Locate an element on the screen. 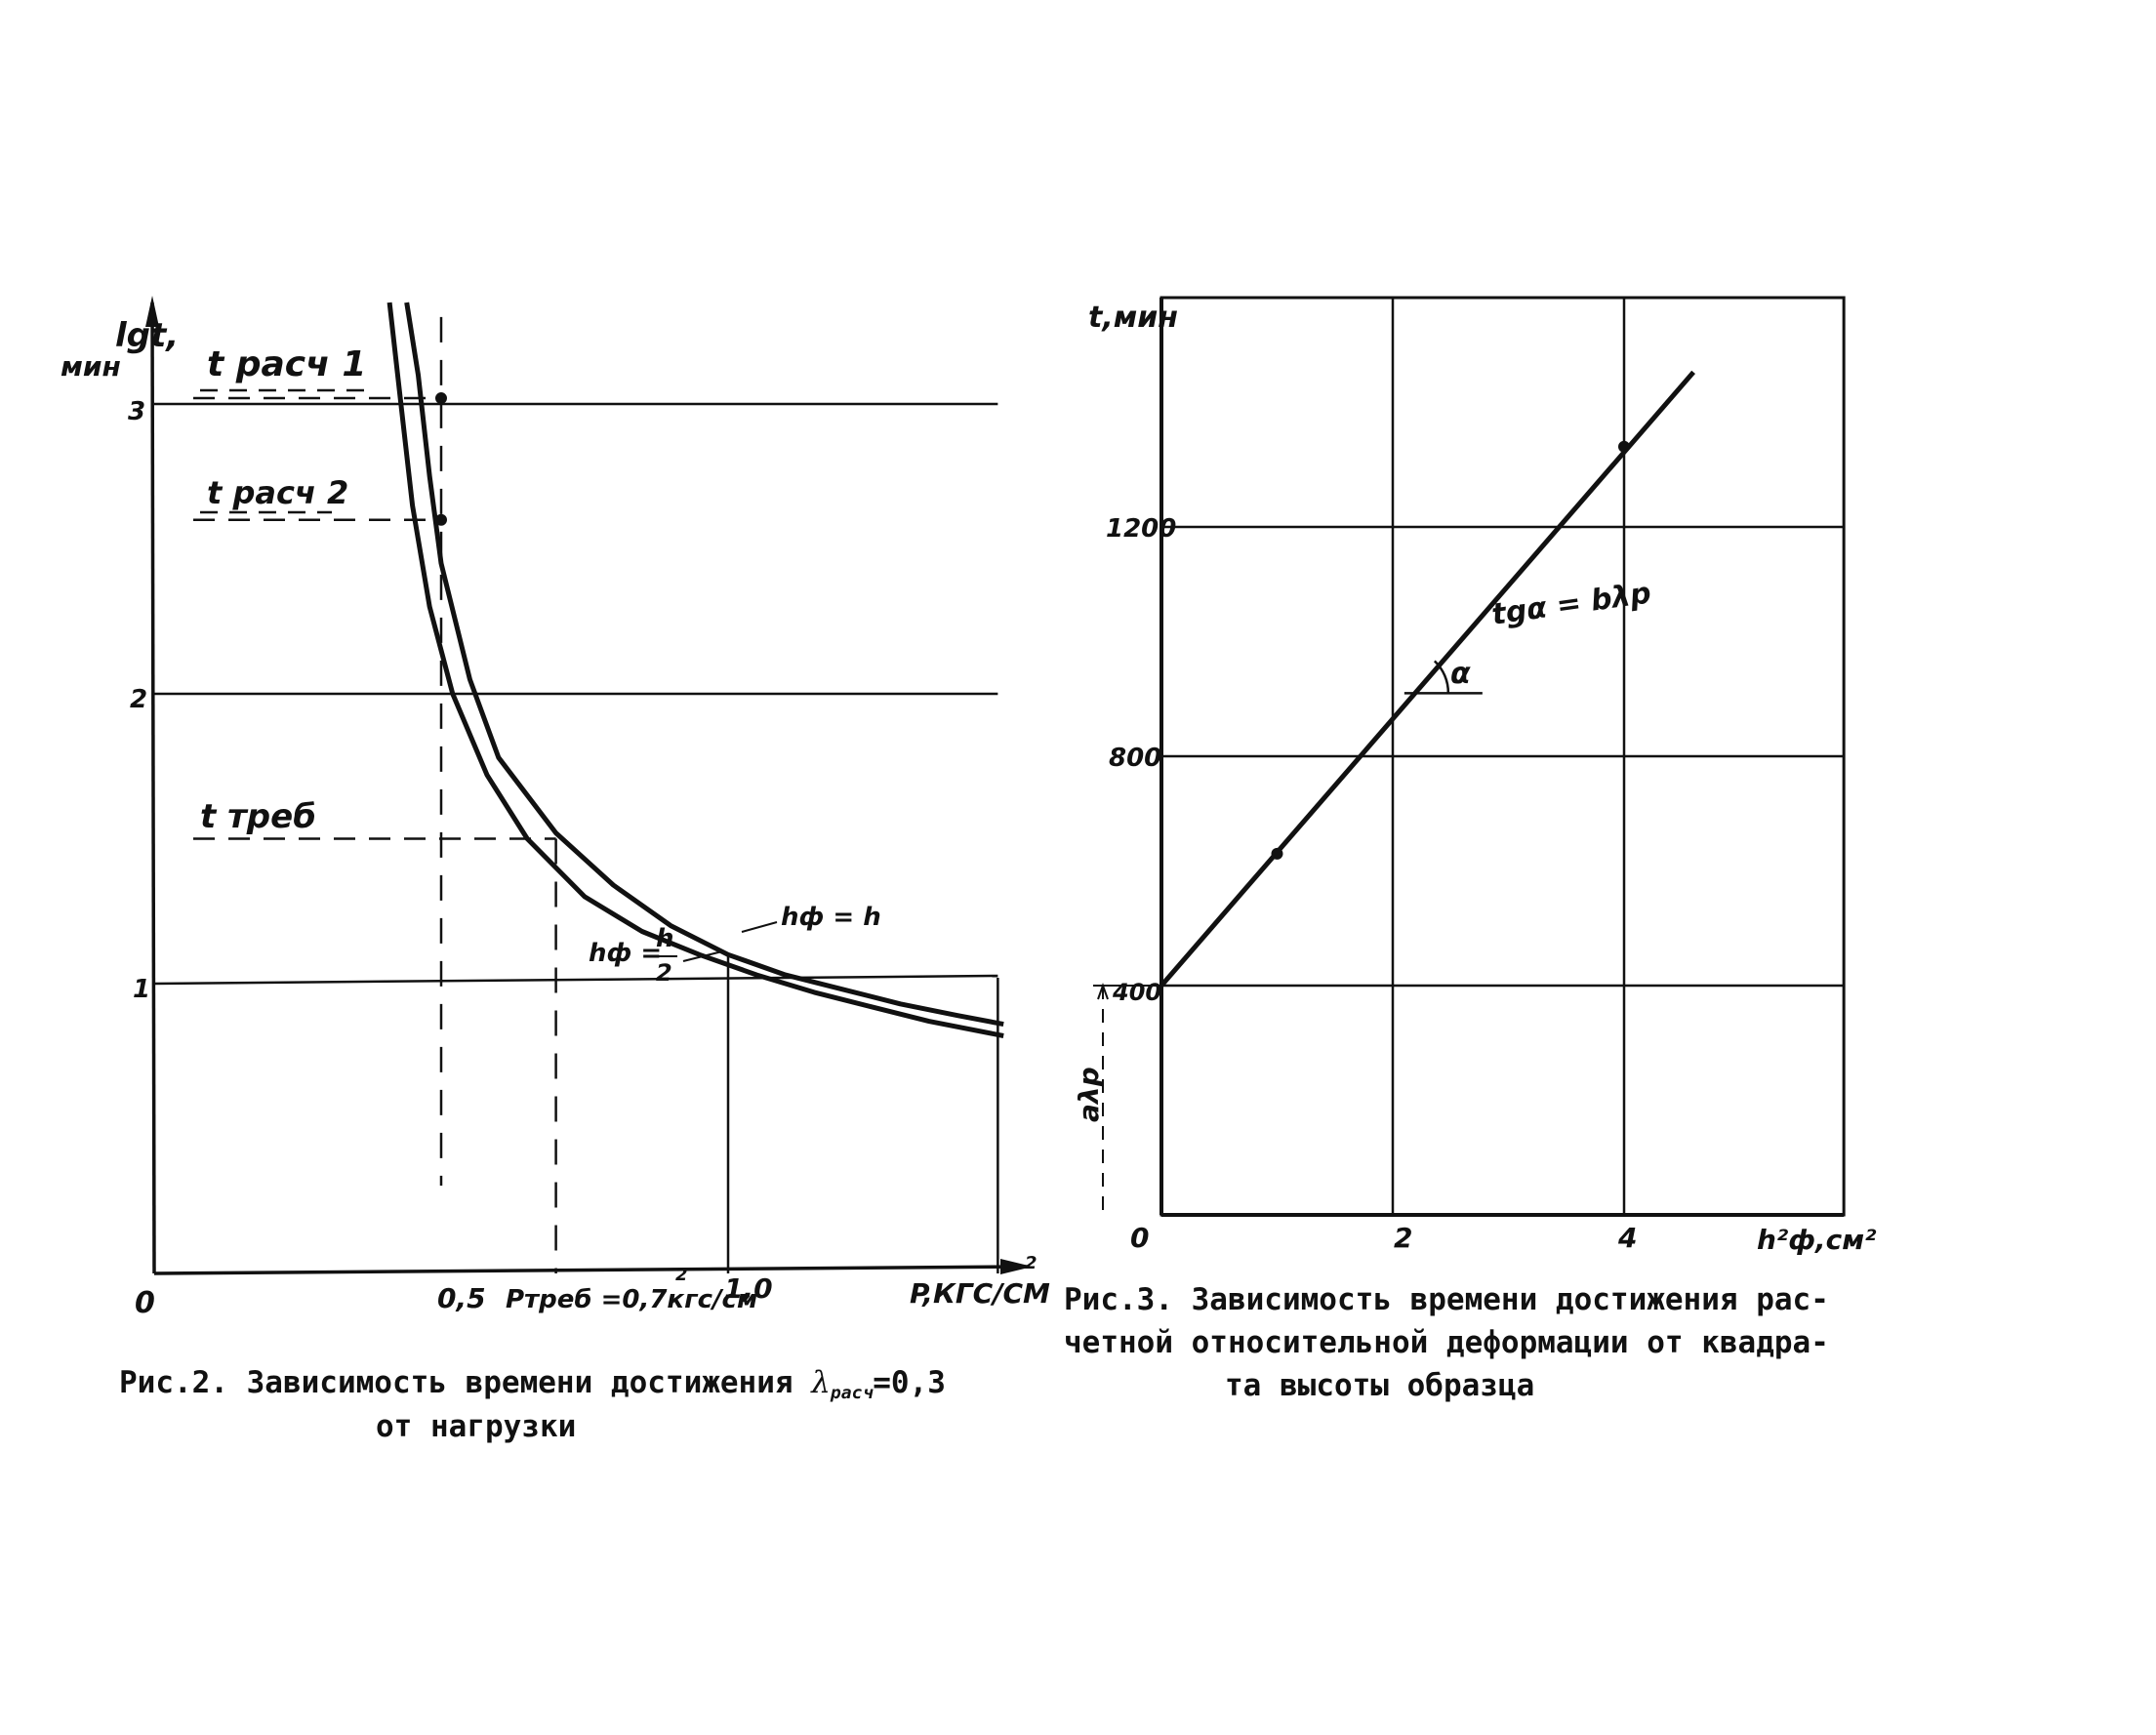  fig2-series is located at coordinates (695, 670).